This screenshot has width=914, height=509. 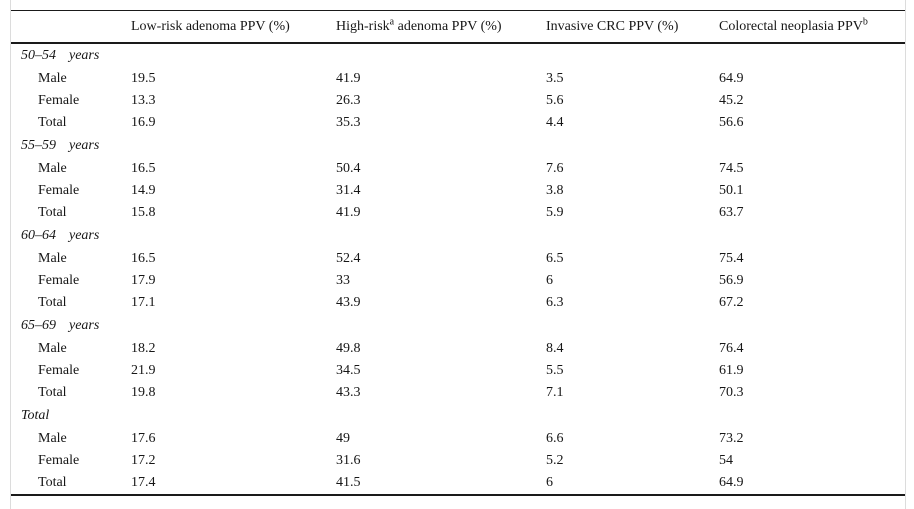 What do you see at coordinates (731, 438) in the screenshot?
I see `cell-value: 73.2` at bounding box center [731, 438].